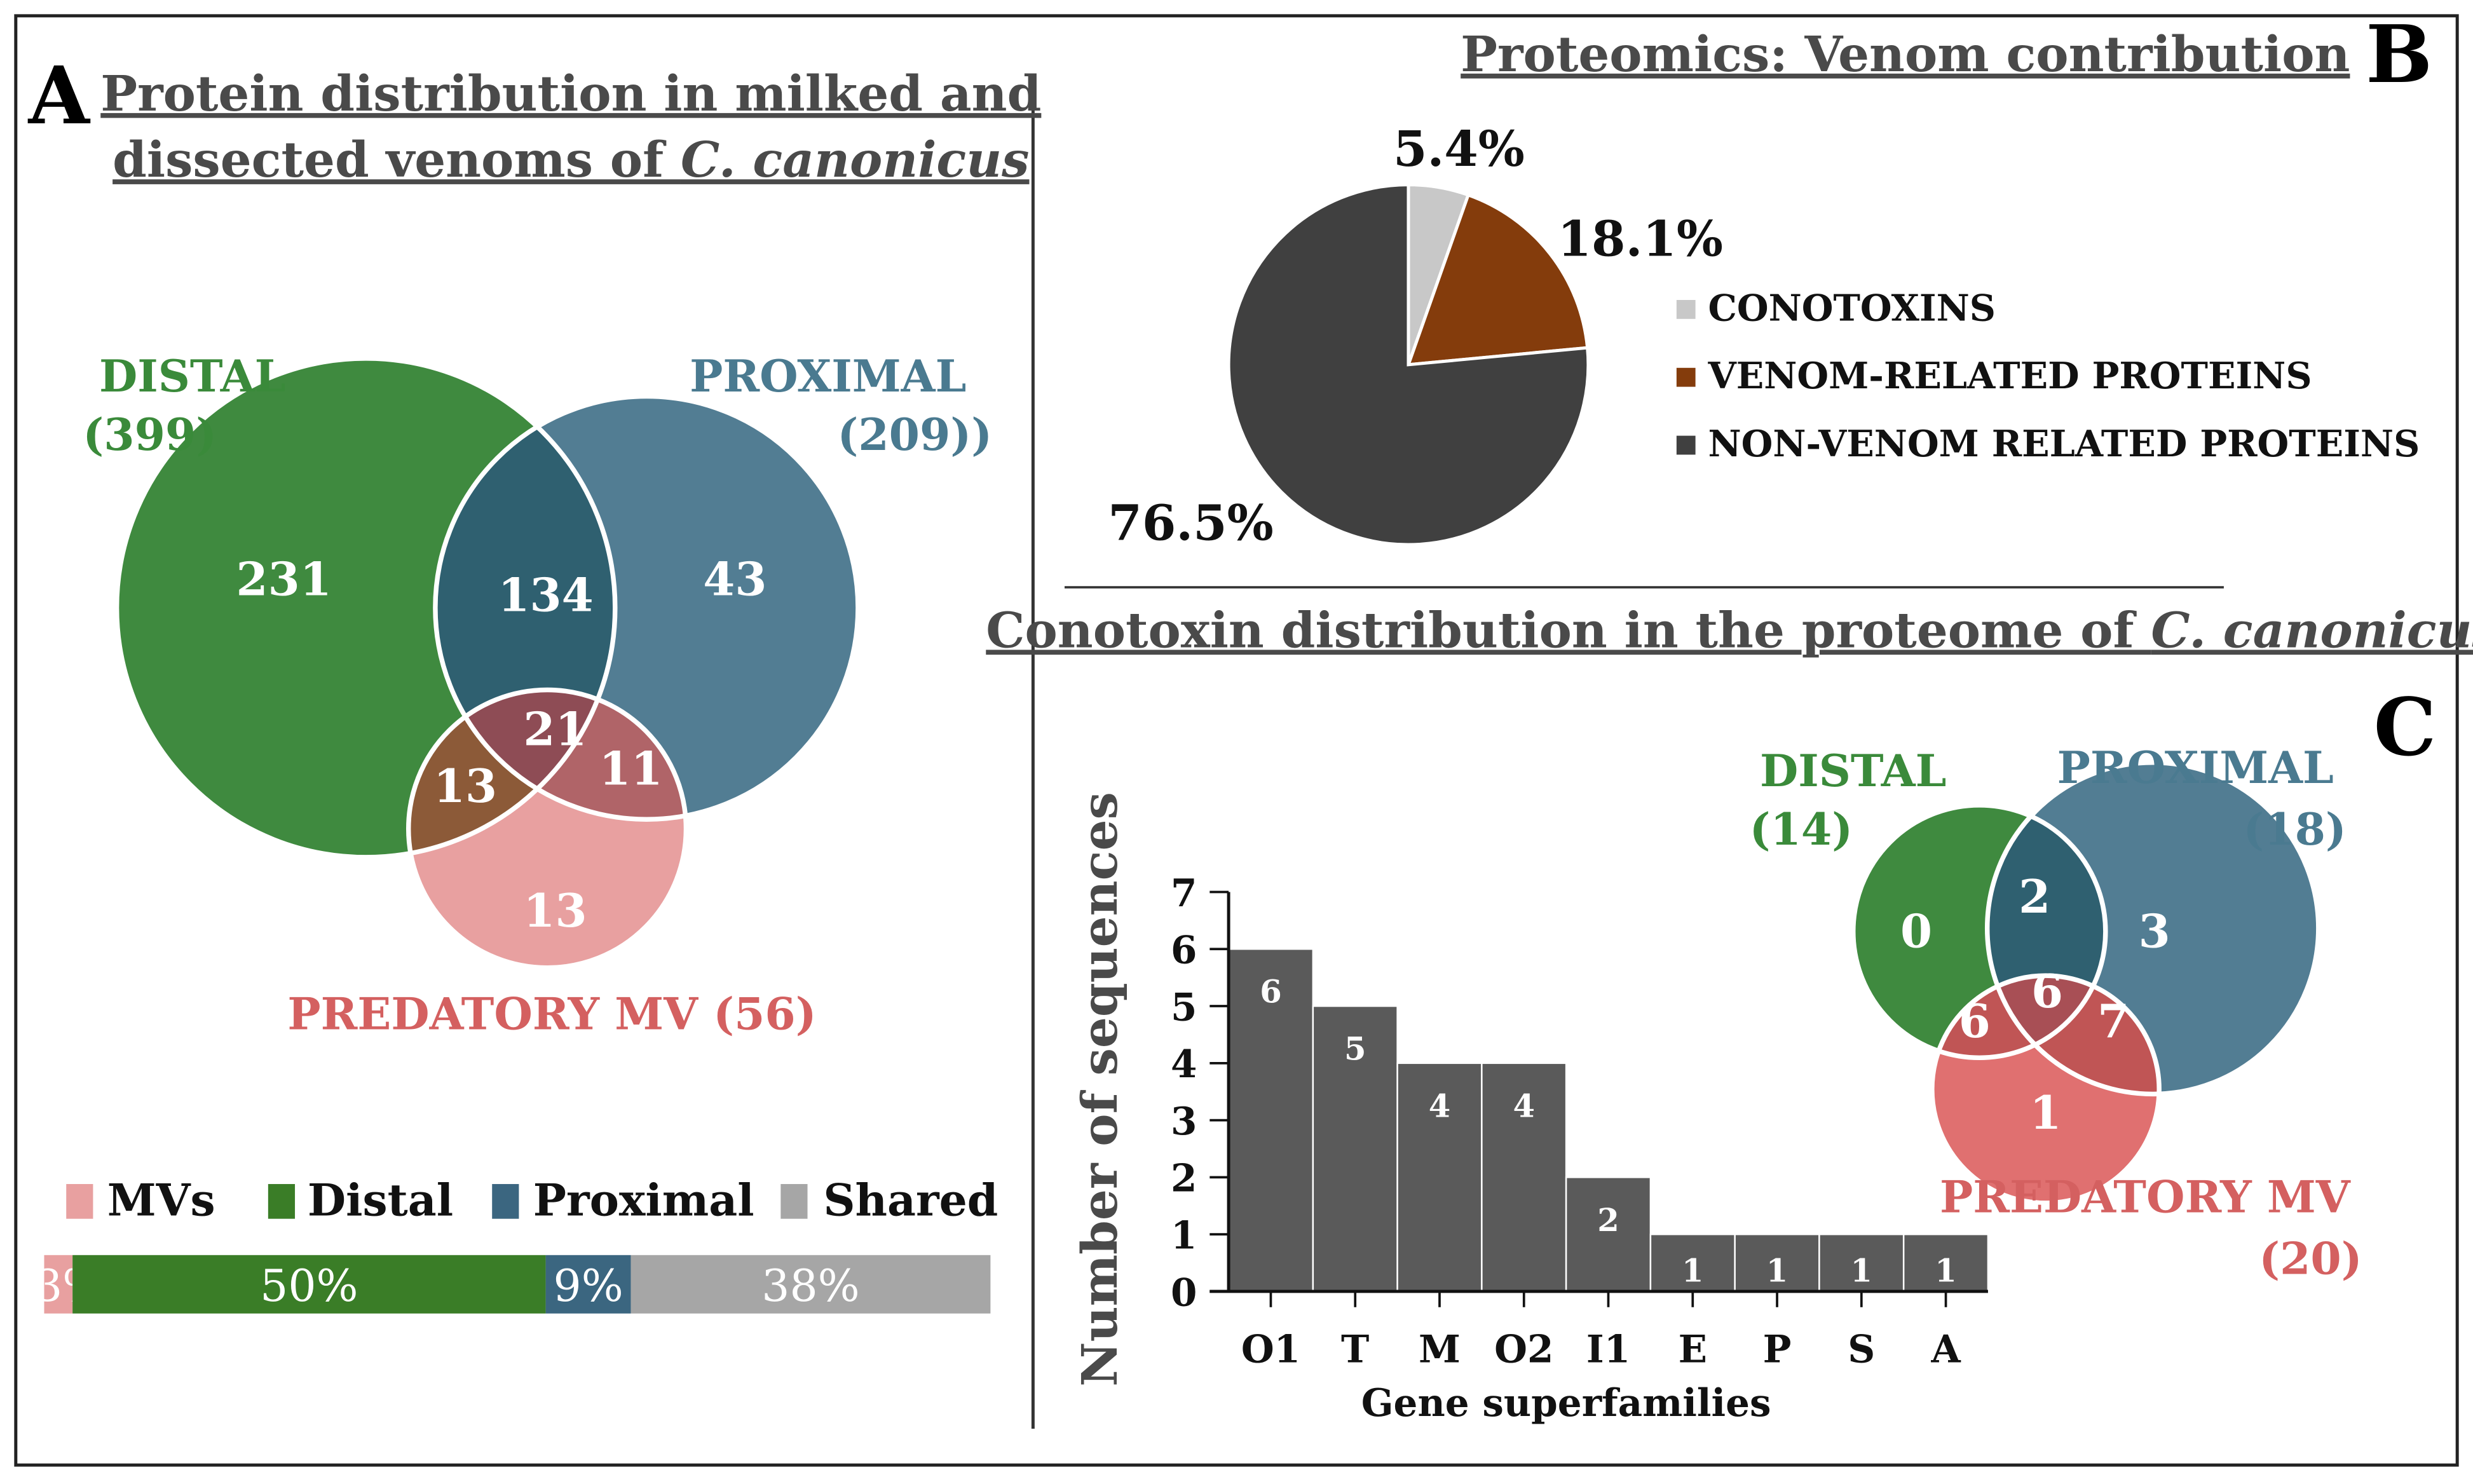 The height and width of the screenshot is (1484, 2473). I want to click on x-tick-label: E, so click(1693, 1350).